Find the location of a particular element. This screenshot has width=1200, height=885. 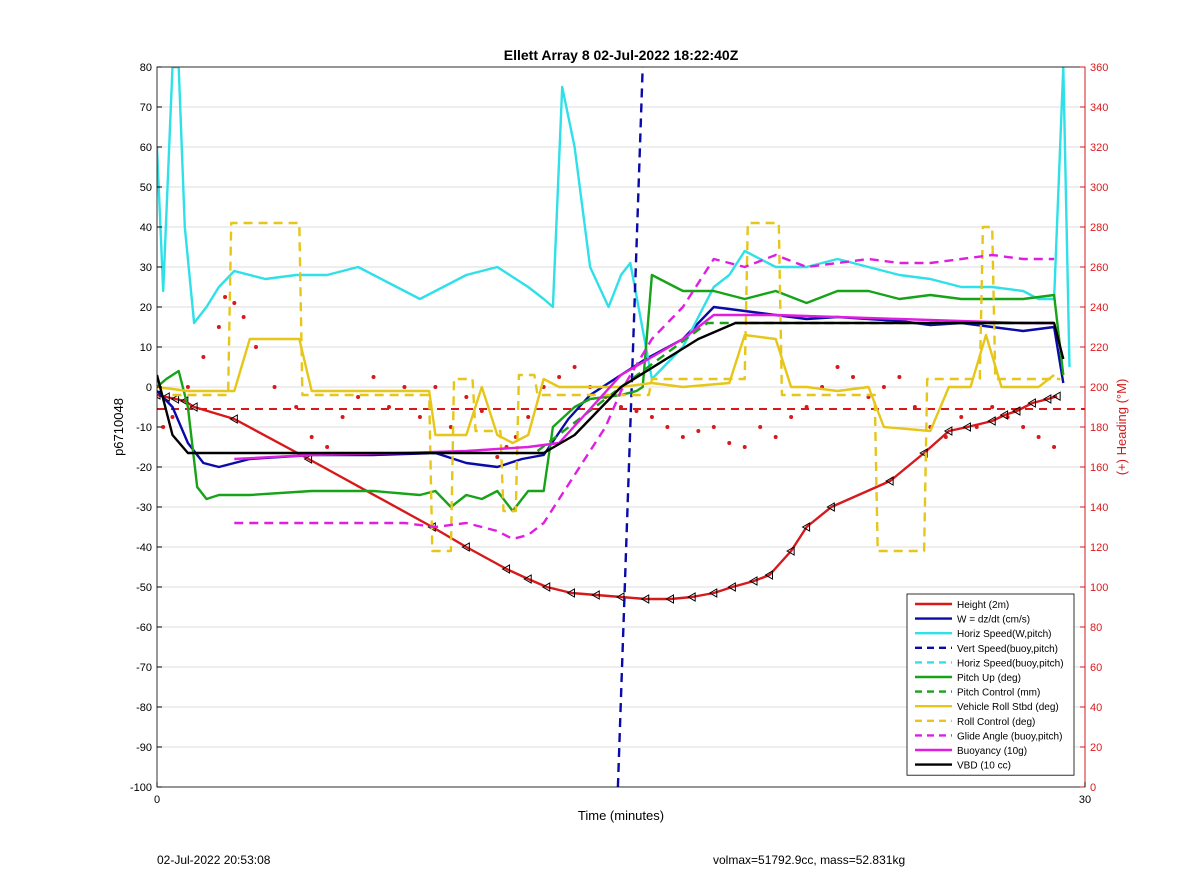

y2-tick-label: 60 is located at coordinates (1096, 668).